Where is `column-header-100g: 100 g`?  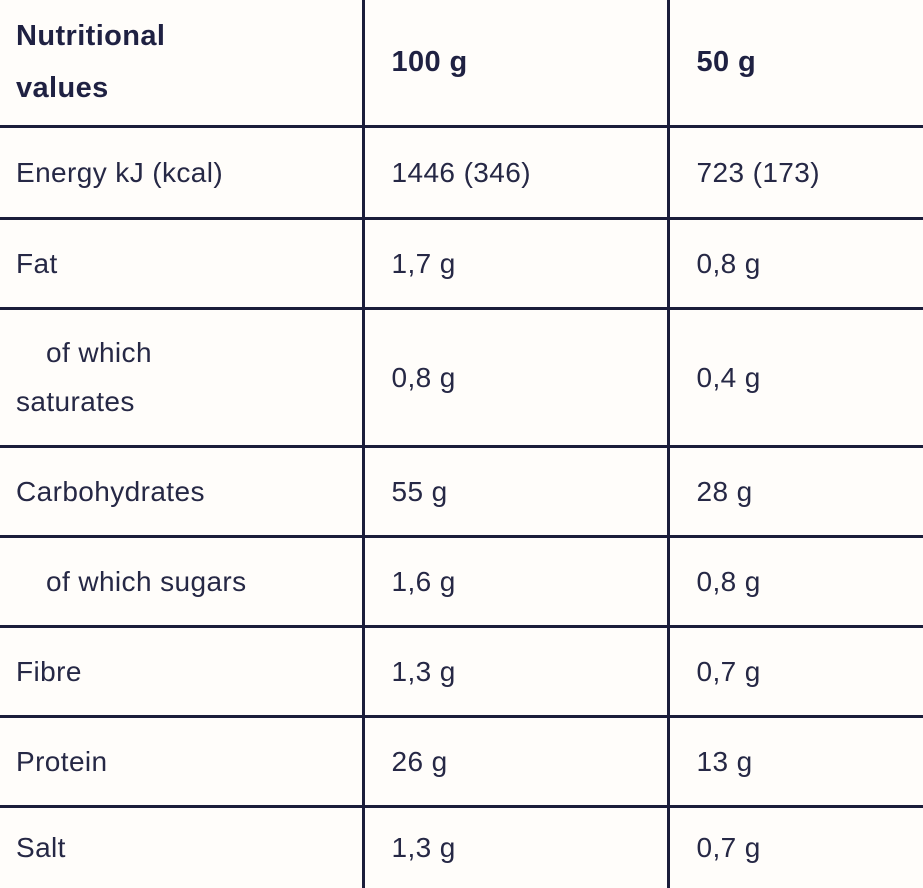 column-header-100g: 100 g is located at coordinates (514, 64).